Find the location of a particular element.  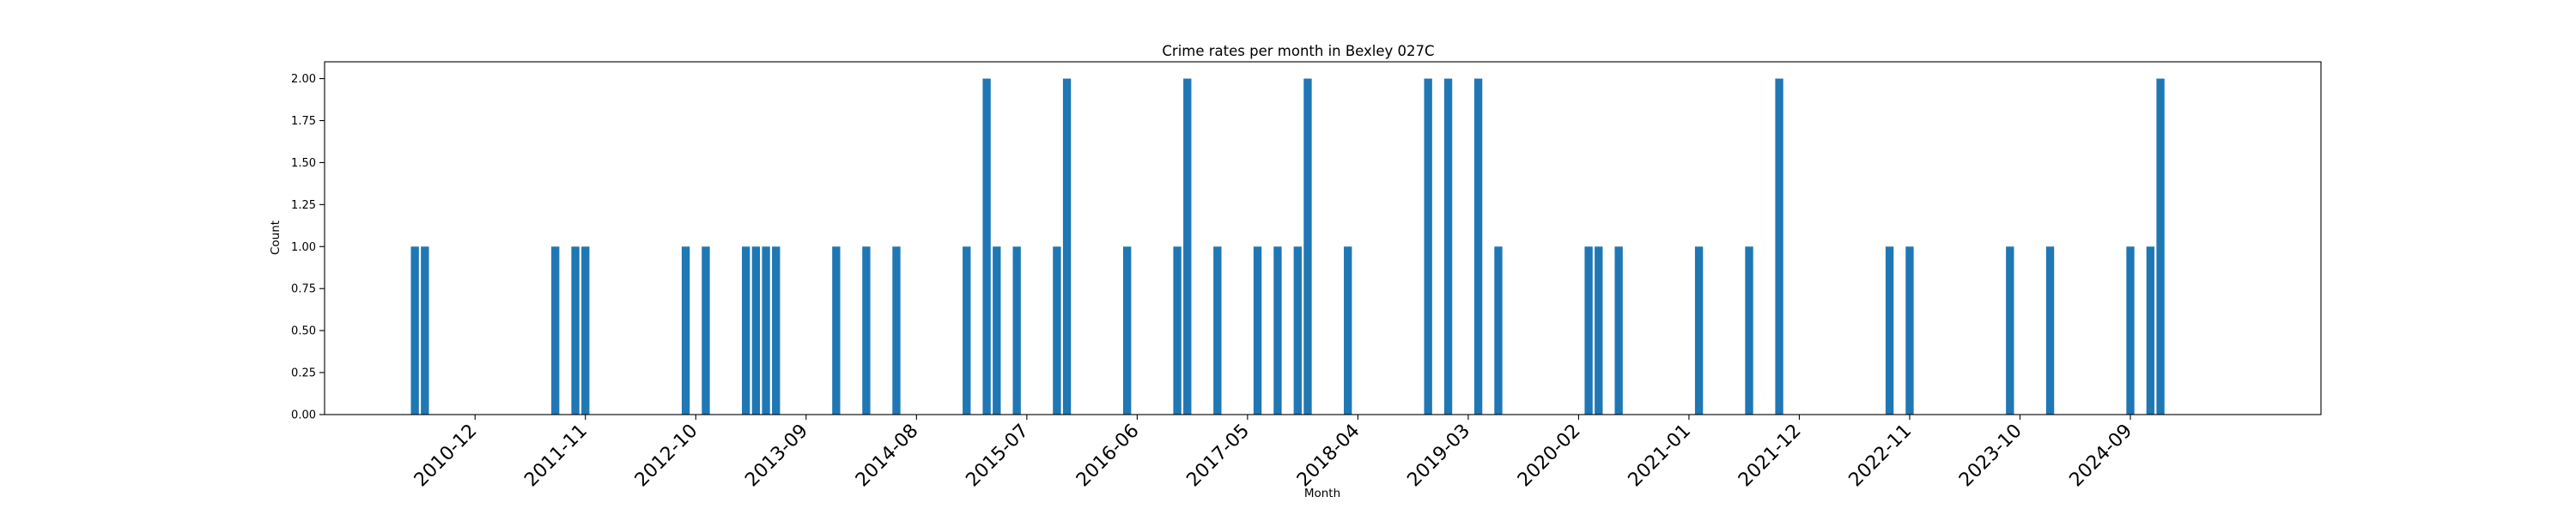

y-tick-label: 2.00 is located at coordinates (303, 79).